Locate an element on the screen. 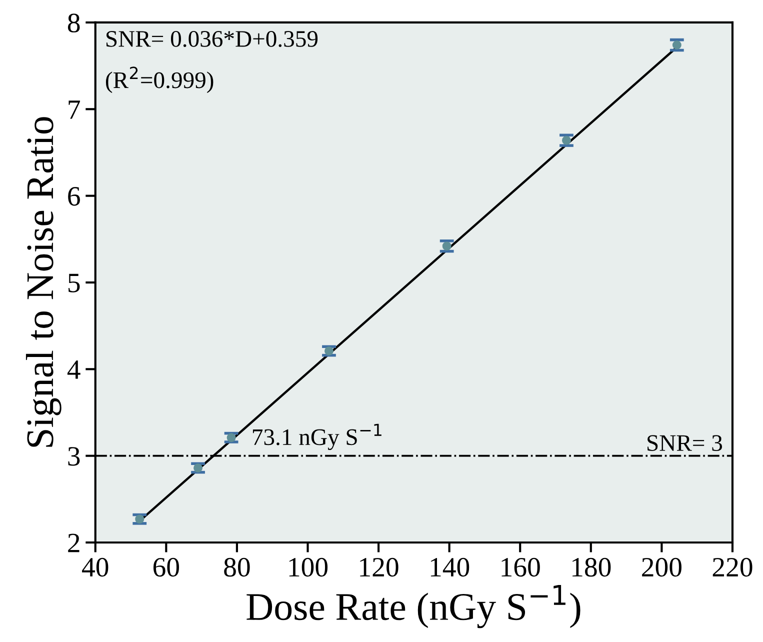  x-tick-label: 200 is located at coordinates (662, 567).